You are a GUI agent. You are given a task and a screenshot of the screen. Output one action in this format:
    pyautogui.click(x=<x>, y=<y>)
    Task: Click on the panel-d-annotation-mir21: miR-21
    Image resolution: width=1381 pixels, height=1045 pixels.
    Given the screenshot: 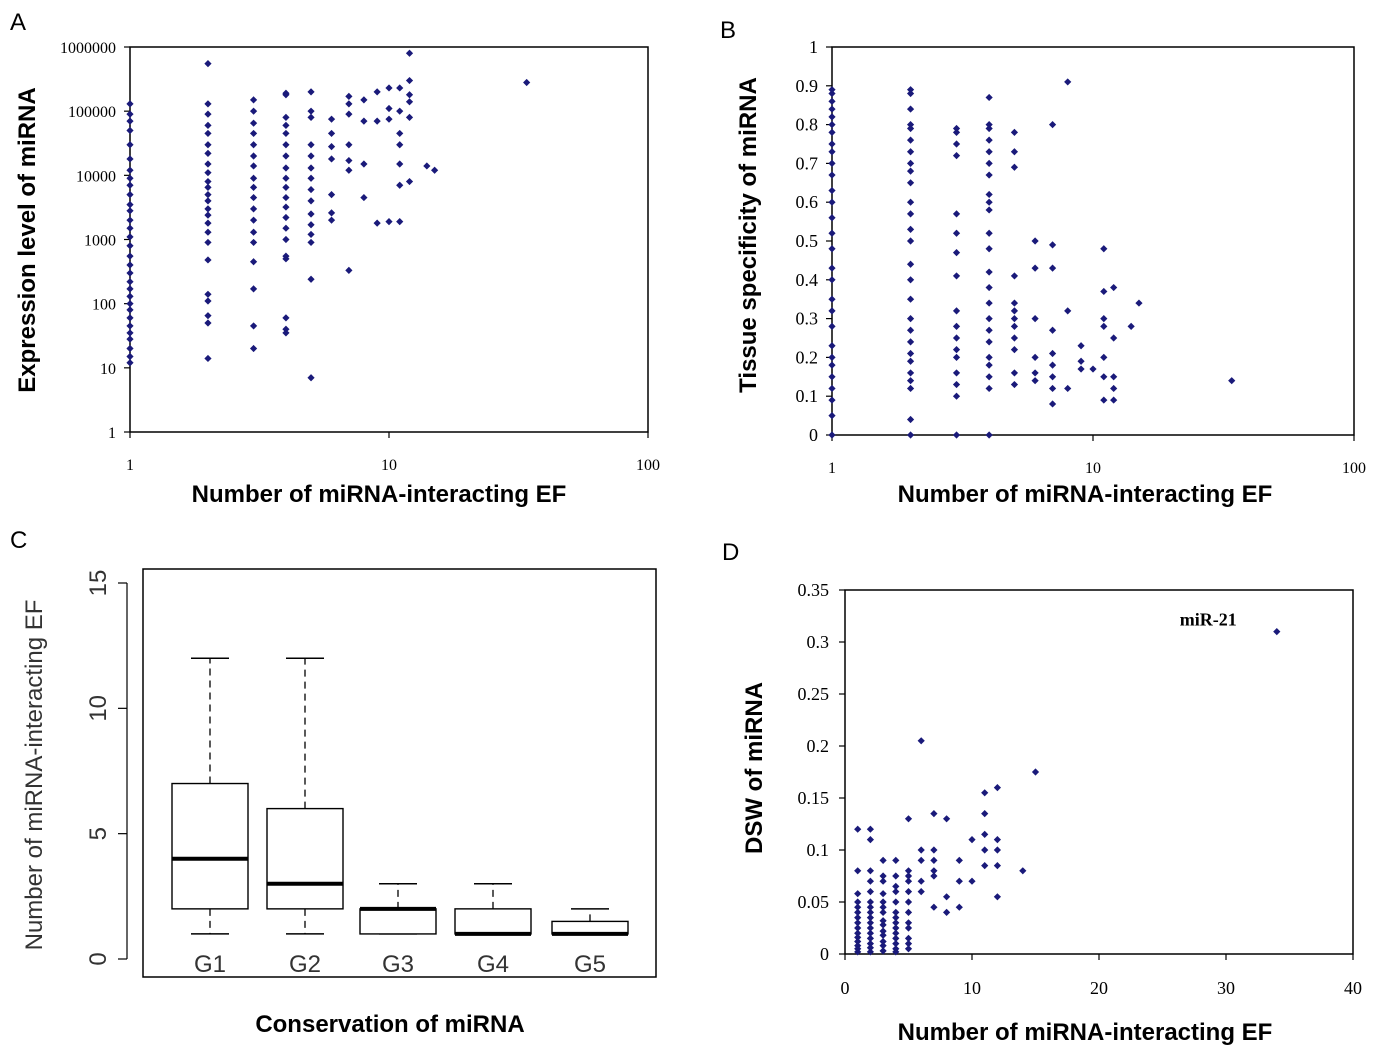 What is the action you would take?
    pyautogui.click(x=1208, y=620)
    